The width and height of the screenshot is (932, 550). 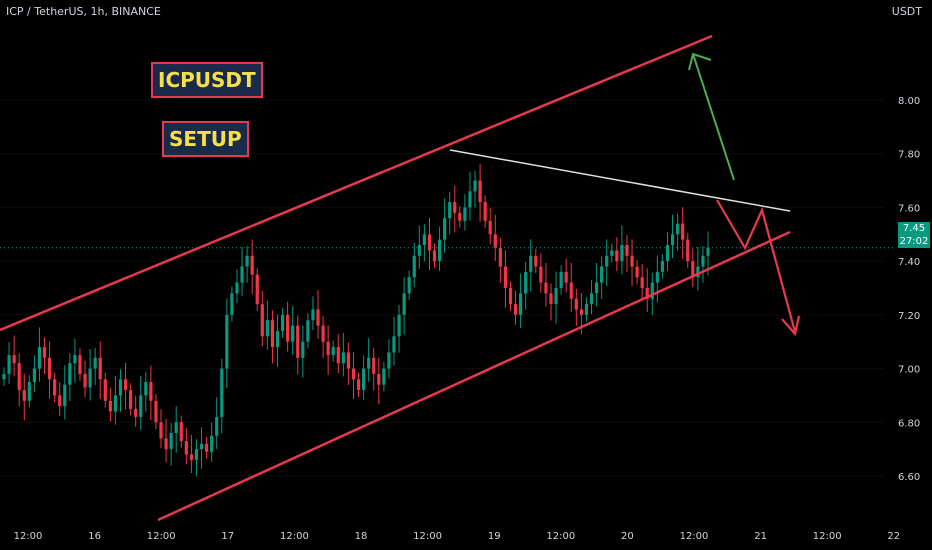 What do you see at coordinates (909, 289) in the screenshot?
I see `price-axis: 8.00 7.80 7.60 7.40 7.20 7.00 6.80 6.60` at bounding box center [909, 289].